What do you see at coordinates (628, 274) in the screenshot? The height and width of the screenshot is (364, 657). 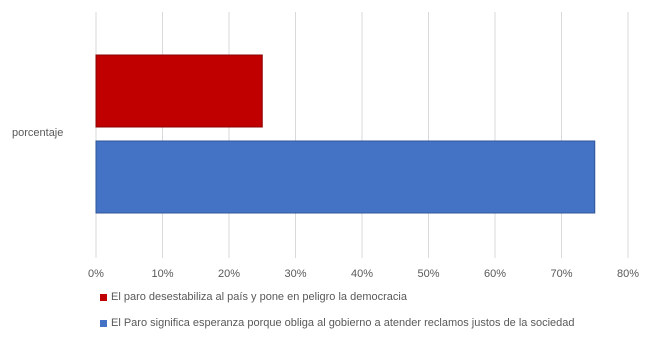 I see `x-tick-label: 80%` at bounding box center [628, 274].